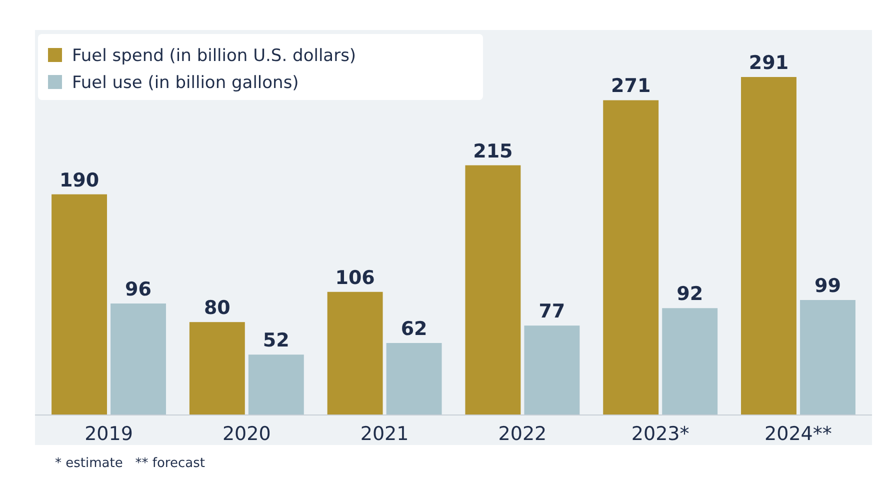 The height and width of the screenshot is (485, 894). What do you see at coordinates (185, 83) in the screenshot?
I see `legend-label: Fuel use (in billion gallons)` at bounding box center [185, 83].